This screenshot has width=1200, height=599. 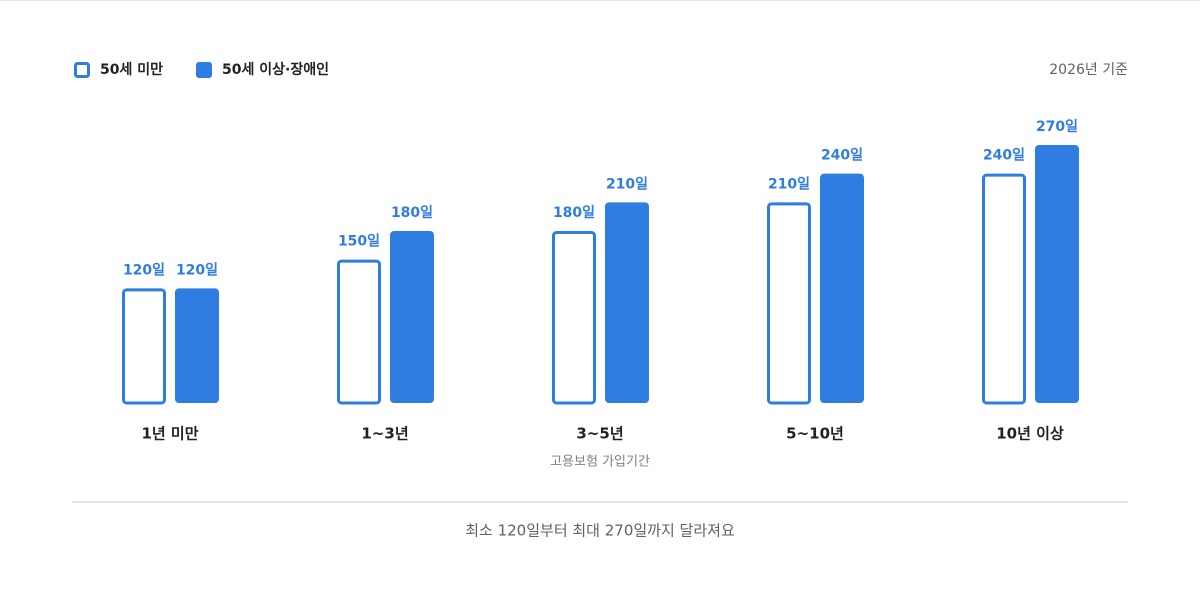 I want to click on x-tick-label: 10년 이상, so click(x=1030, y=434).